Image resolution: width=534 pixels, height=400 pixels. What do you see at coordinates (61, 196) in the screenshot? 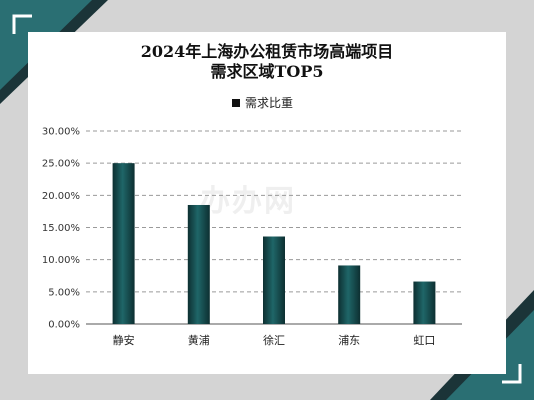
I see `y-tick-label: 20.00%` at bounding box center [61, 196].